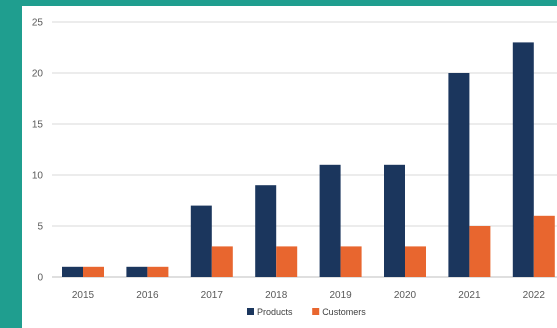  Describe the element at coordinates (158, 271) in the screenshot. I see `bar-customers-2016` at that location.